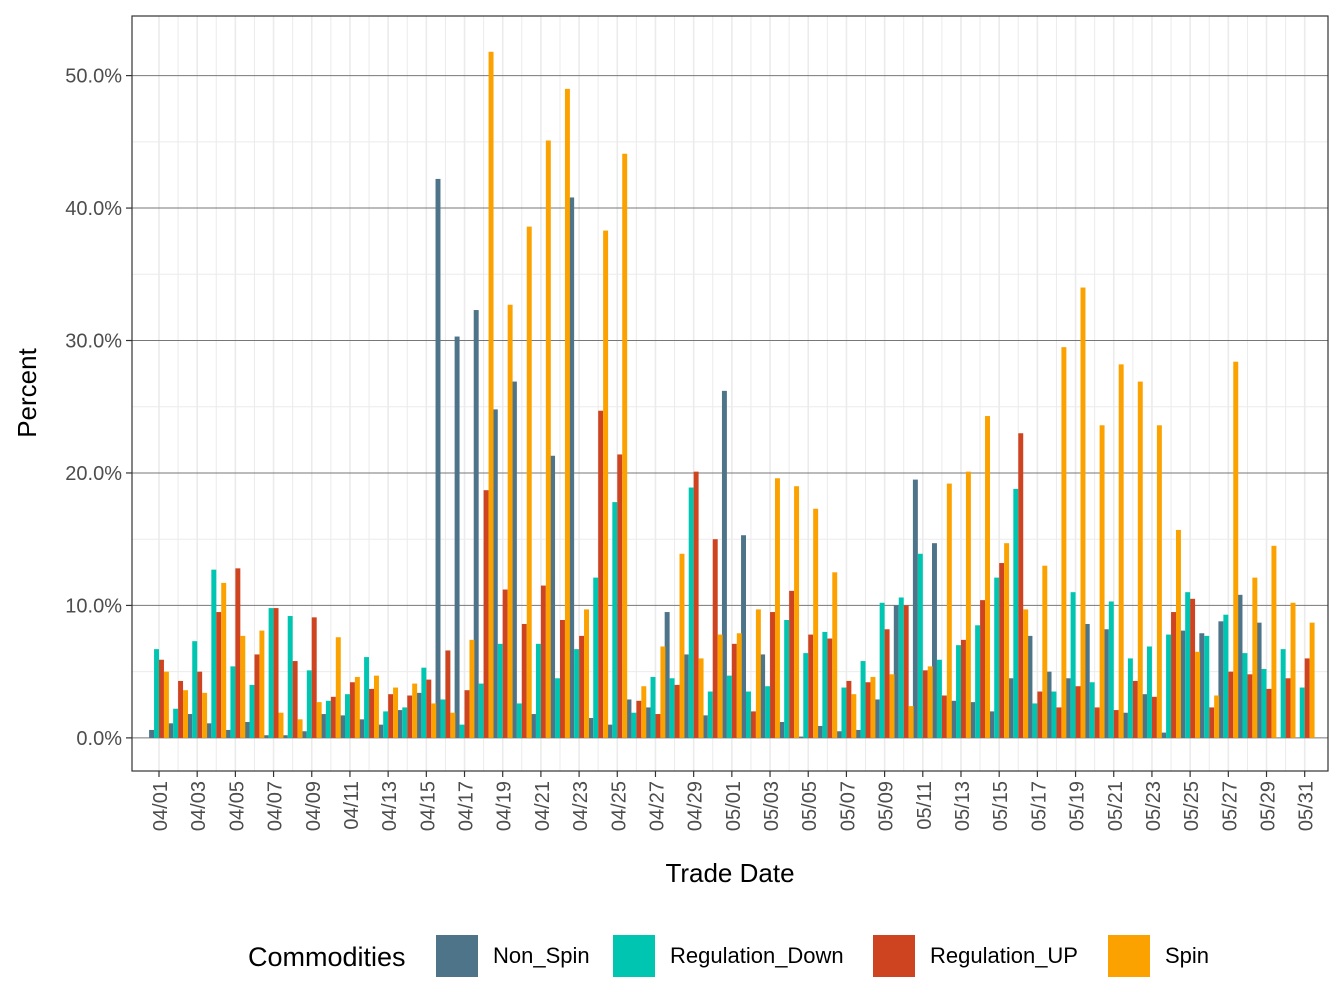 This screenshot has height=1008, width=1344. Describe the element at coordinates (696, 806) in the screenshot. I see `x-tick-label: 04/29` at that location.